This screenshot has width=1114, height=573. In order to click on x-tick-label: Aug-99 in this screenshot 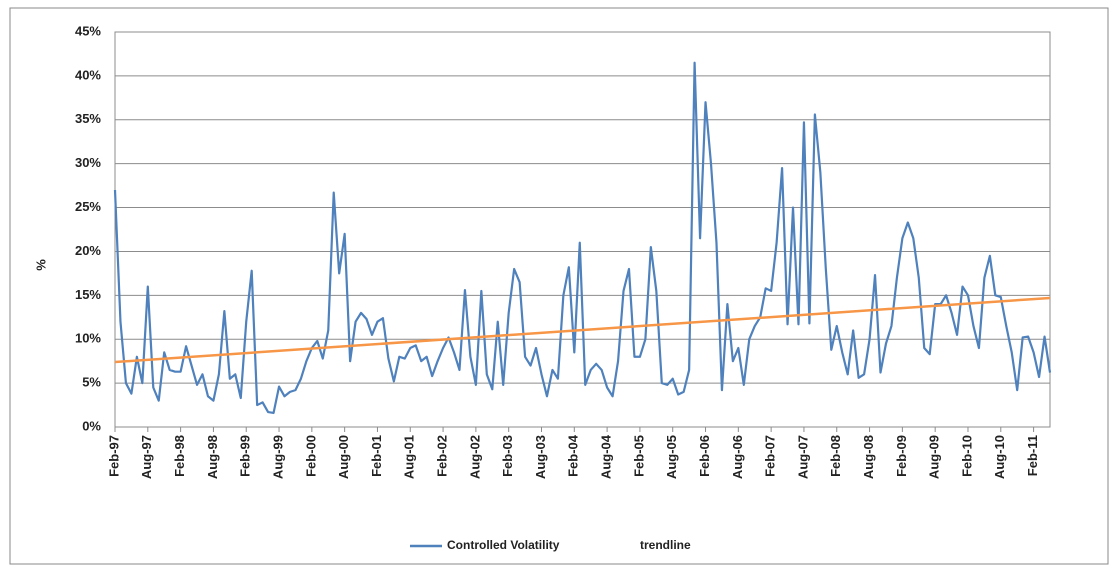, I will do `click(277, 457)`.